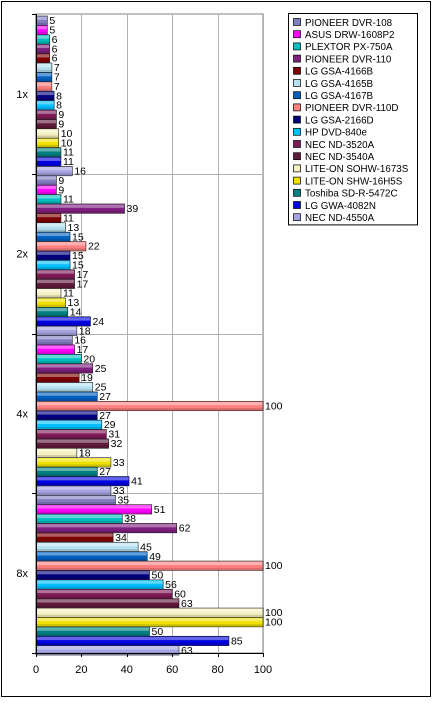 Image resolution: width=432 pixels, height=703 pixels. Describe the element at coordinates (171, 585) in the screenshot. I see `bar-value-label: 56` at that location.